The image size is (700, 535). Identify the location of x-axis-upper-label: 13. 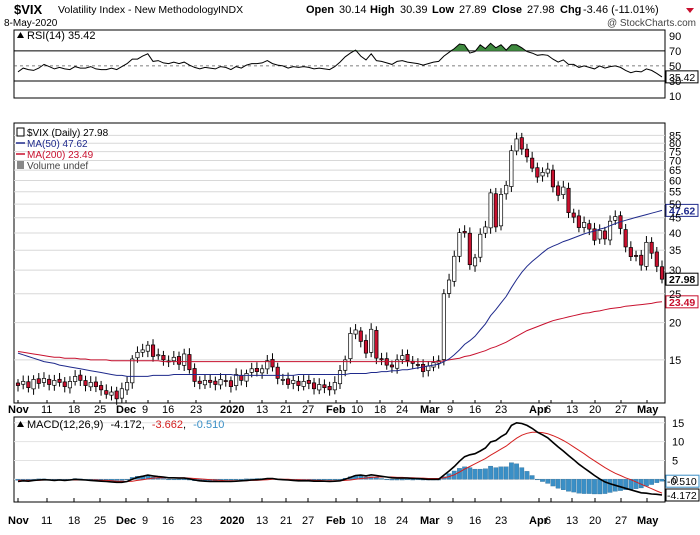
(572, 410).